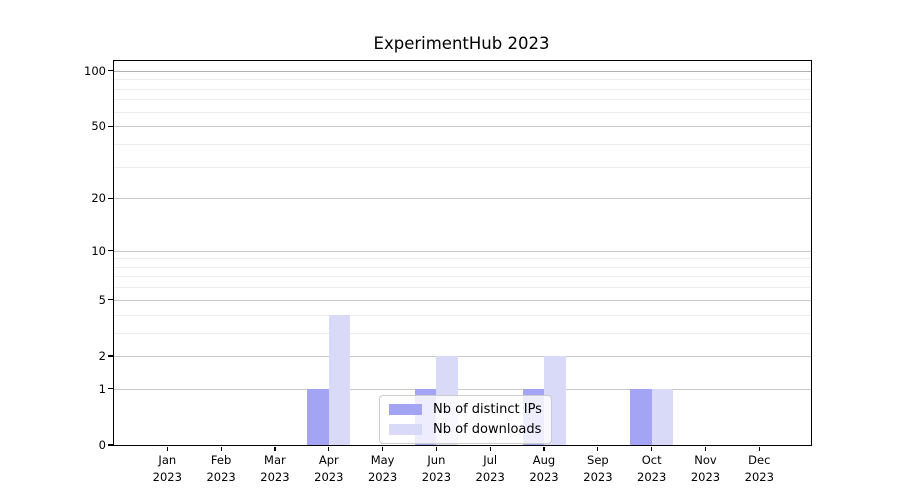 The height and width of the screenshot is (500, 900). Describe the element at coordinates (465, 419) in the screenshot. I see `legend: Nb of distinct IPs Nb of downloads` at that location.